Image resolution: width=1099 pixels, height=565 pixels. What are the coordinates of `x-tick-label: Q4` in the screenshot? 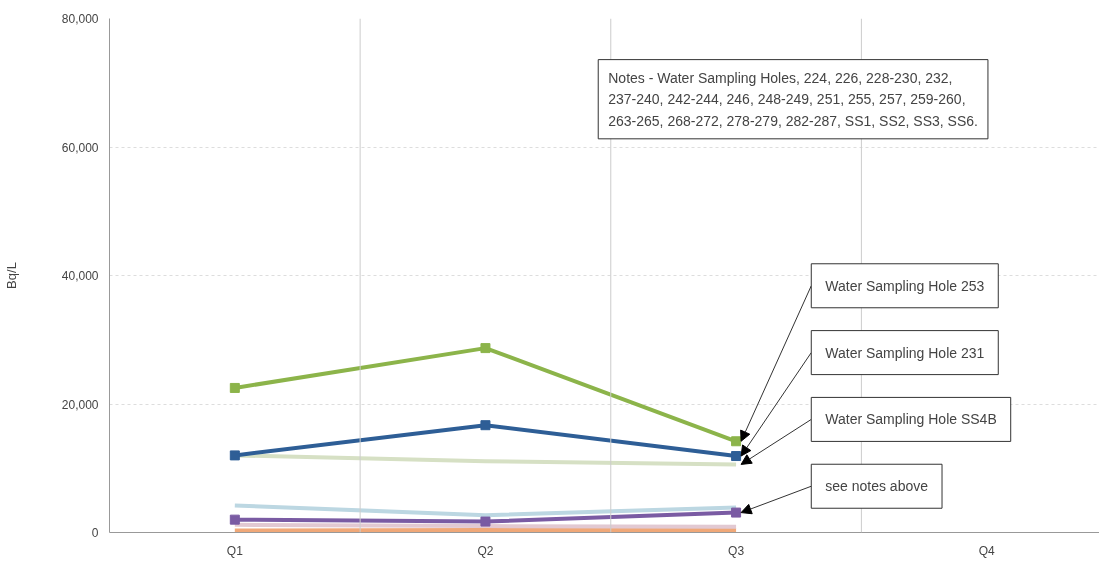 It's located at (987, 550).